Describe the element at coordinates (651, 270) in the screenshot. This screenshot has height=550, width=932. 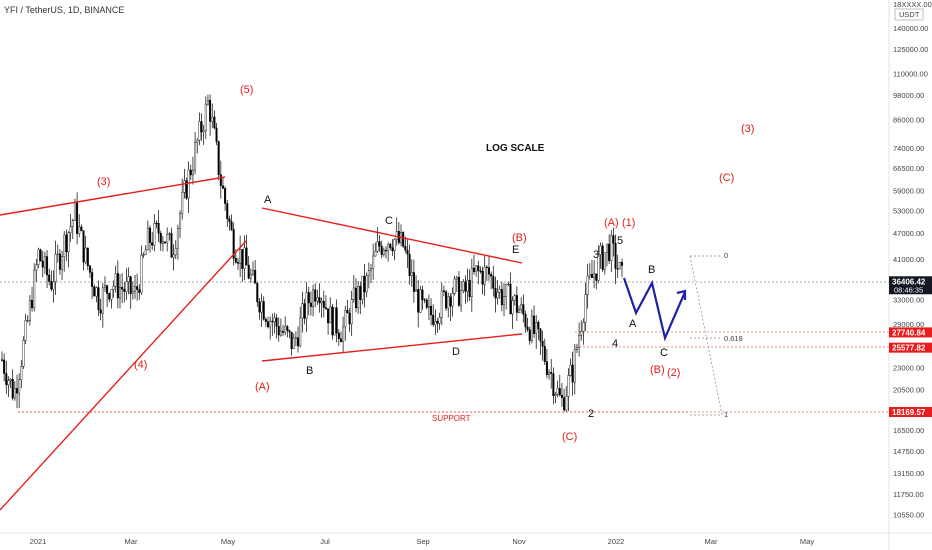
I see `wave-label: B` at that location.